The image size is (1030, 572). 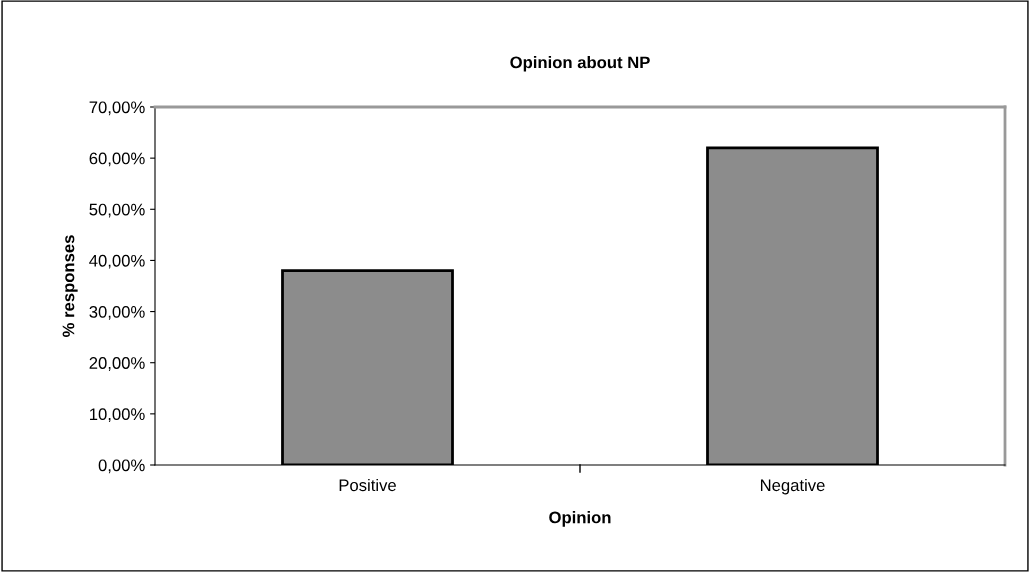 I want to click on y-tick-label: 30,00%, so click(x=117, y=312).